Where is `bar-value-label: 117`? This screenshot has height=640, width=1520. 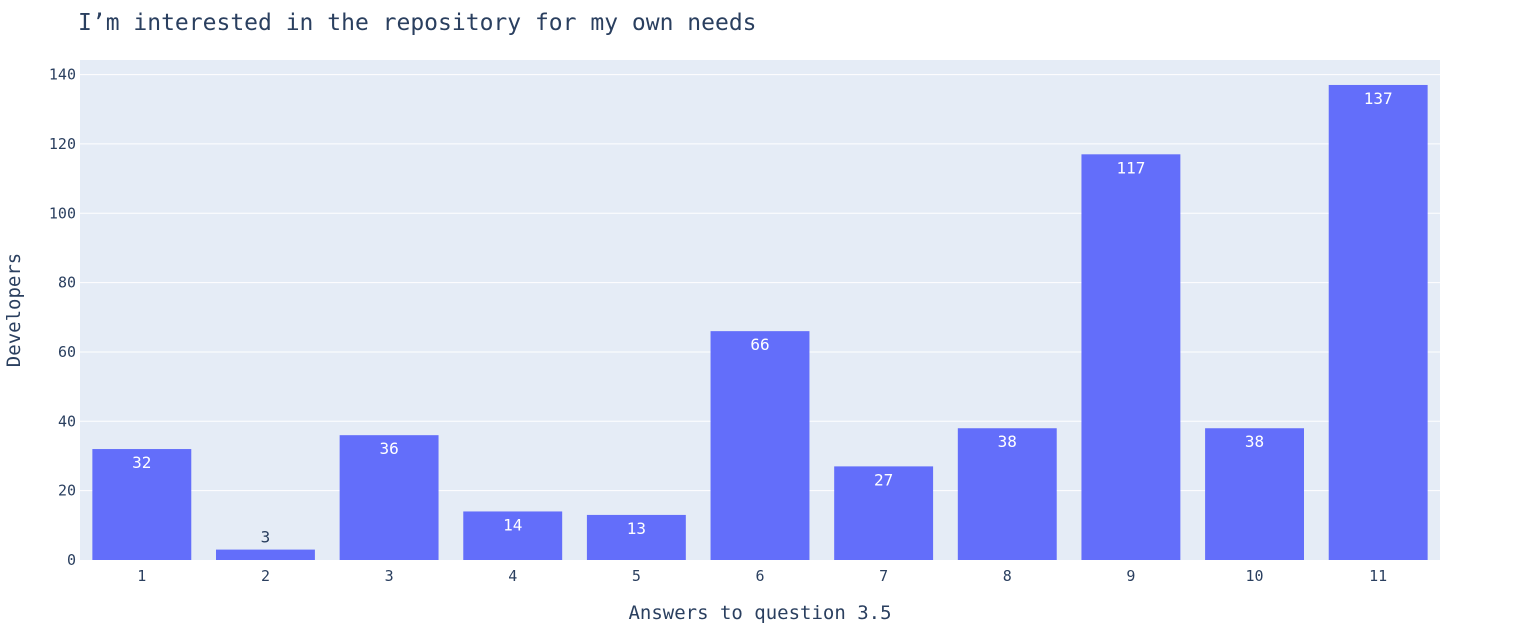
bar-value-label: 117 is located at coordinates (1130, 167).